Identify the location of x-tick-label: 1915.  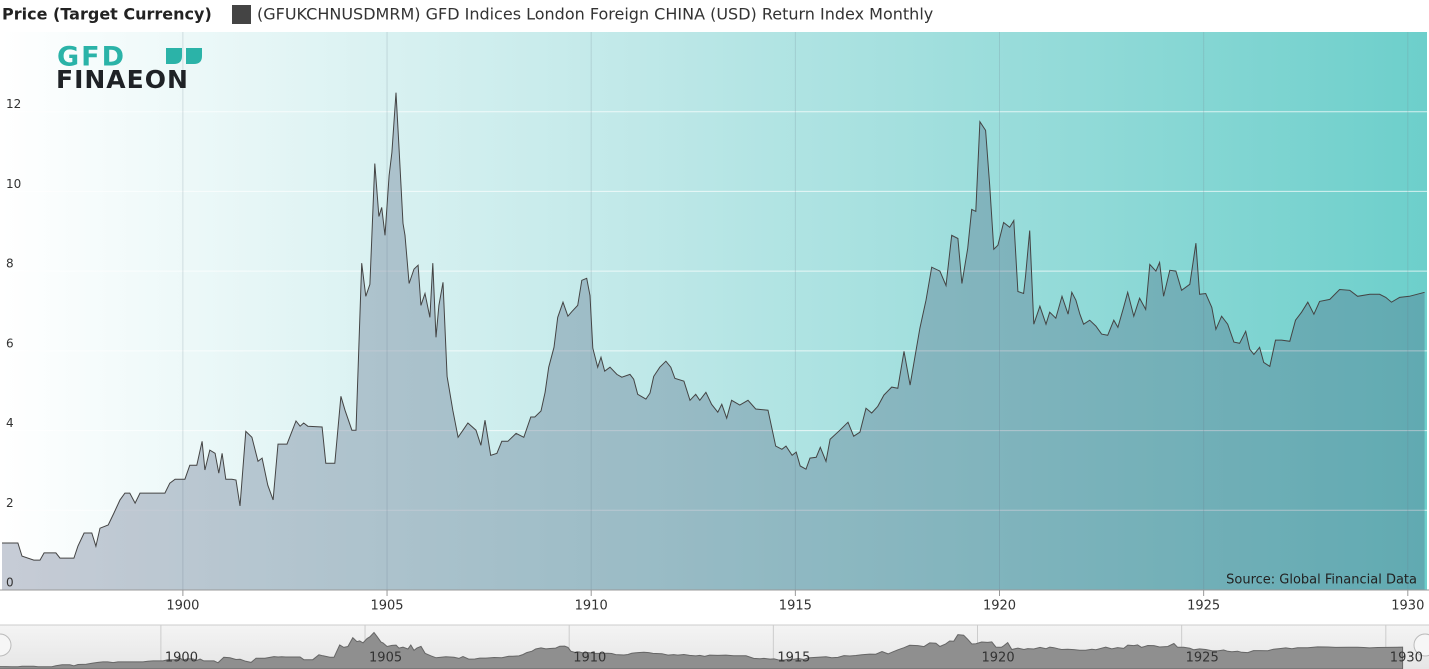
(795, 606).